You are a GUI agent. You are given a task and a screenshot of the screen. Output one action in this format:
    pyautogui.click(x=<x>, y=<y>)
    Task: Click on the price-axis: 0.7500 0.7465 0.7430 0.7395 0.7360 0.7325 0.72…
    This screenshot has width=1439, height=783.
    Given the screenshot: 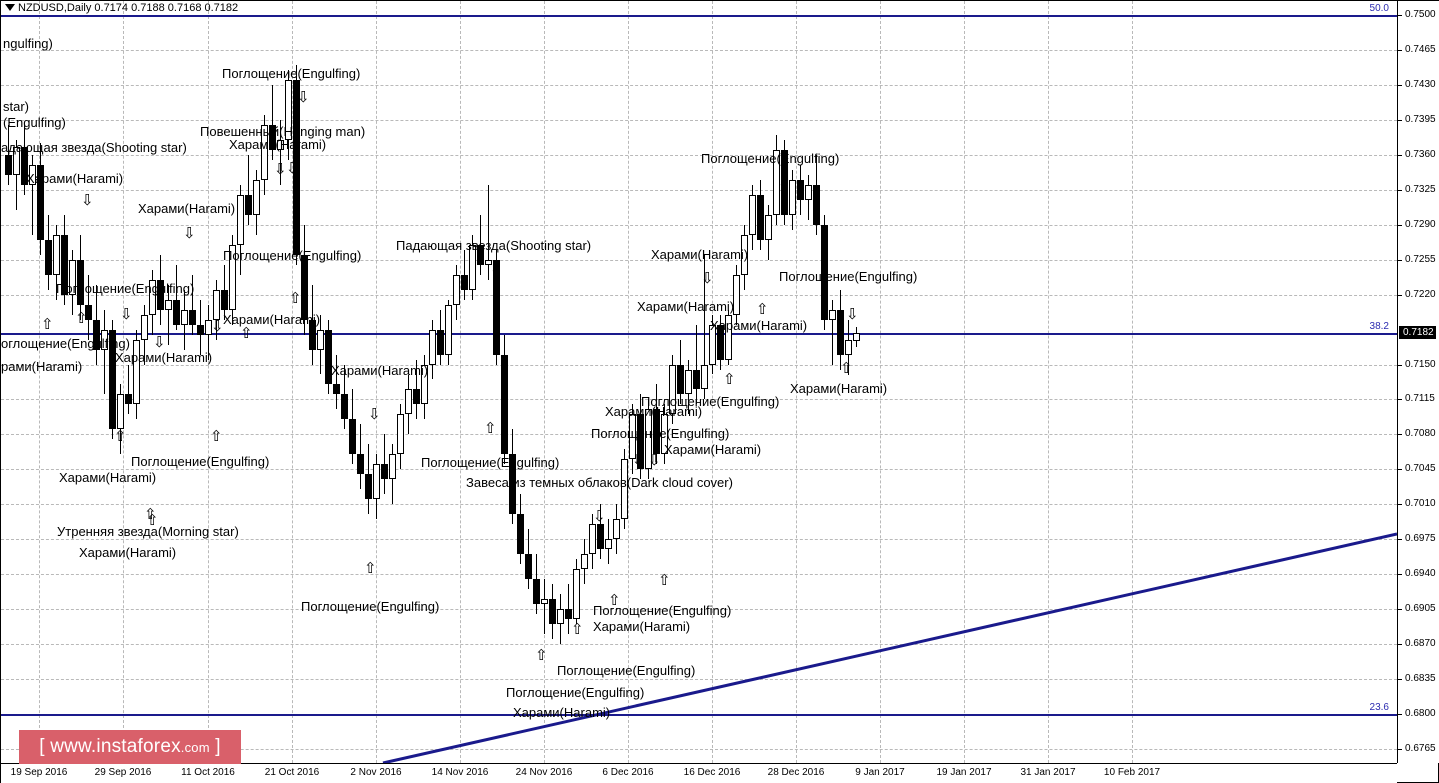 What is the action you would take?
    pyautogui.click(x=1418, y=382)
    